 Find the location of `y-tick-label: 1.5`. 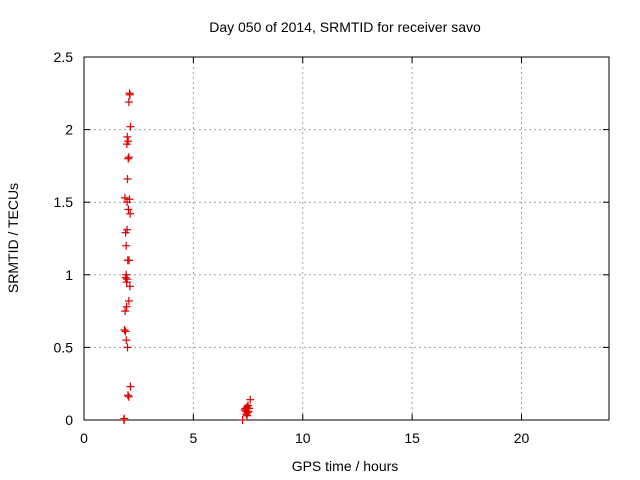

y-tick-label: 1.5 is located at coordinates (64, 202).